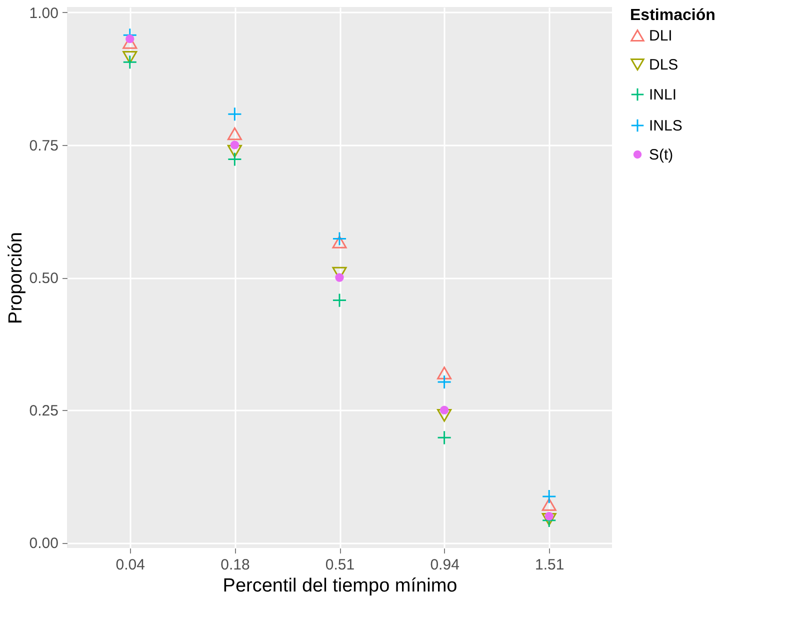 This screenshot has height=629, width=804. What do you see at coordinates (235, 565) in the screenshot?
I see `x-tick-label: 0.18` at bounding box center [235, 565].